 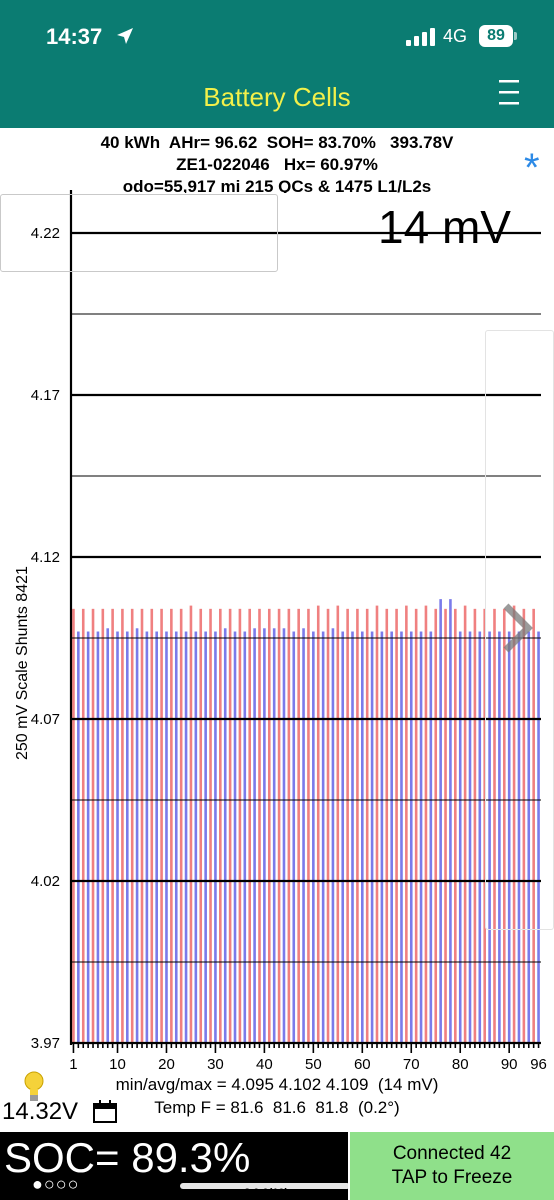 I want to click on home-indicator, so click(x=265, y=1186).